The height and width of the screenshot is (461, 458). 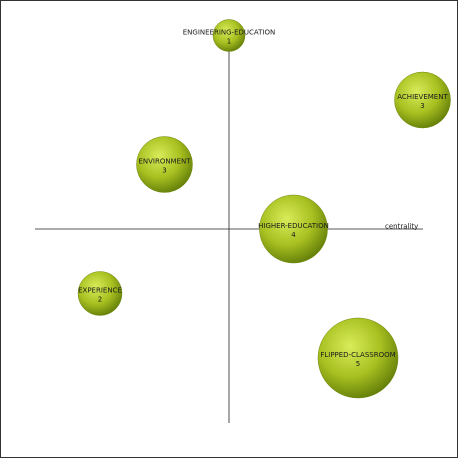 What do you see at coordinates (229, 42) in the screenshot?
I see `bubble-count-engineering-education: 1` at bounding box center [229, 42].